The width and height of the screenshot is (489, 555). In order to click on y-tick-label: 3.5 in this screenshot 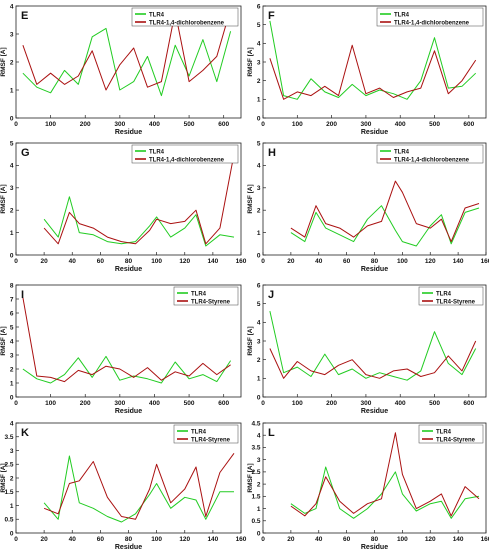, I will do `click(8, 437)`.